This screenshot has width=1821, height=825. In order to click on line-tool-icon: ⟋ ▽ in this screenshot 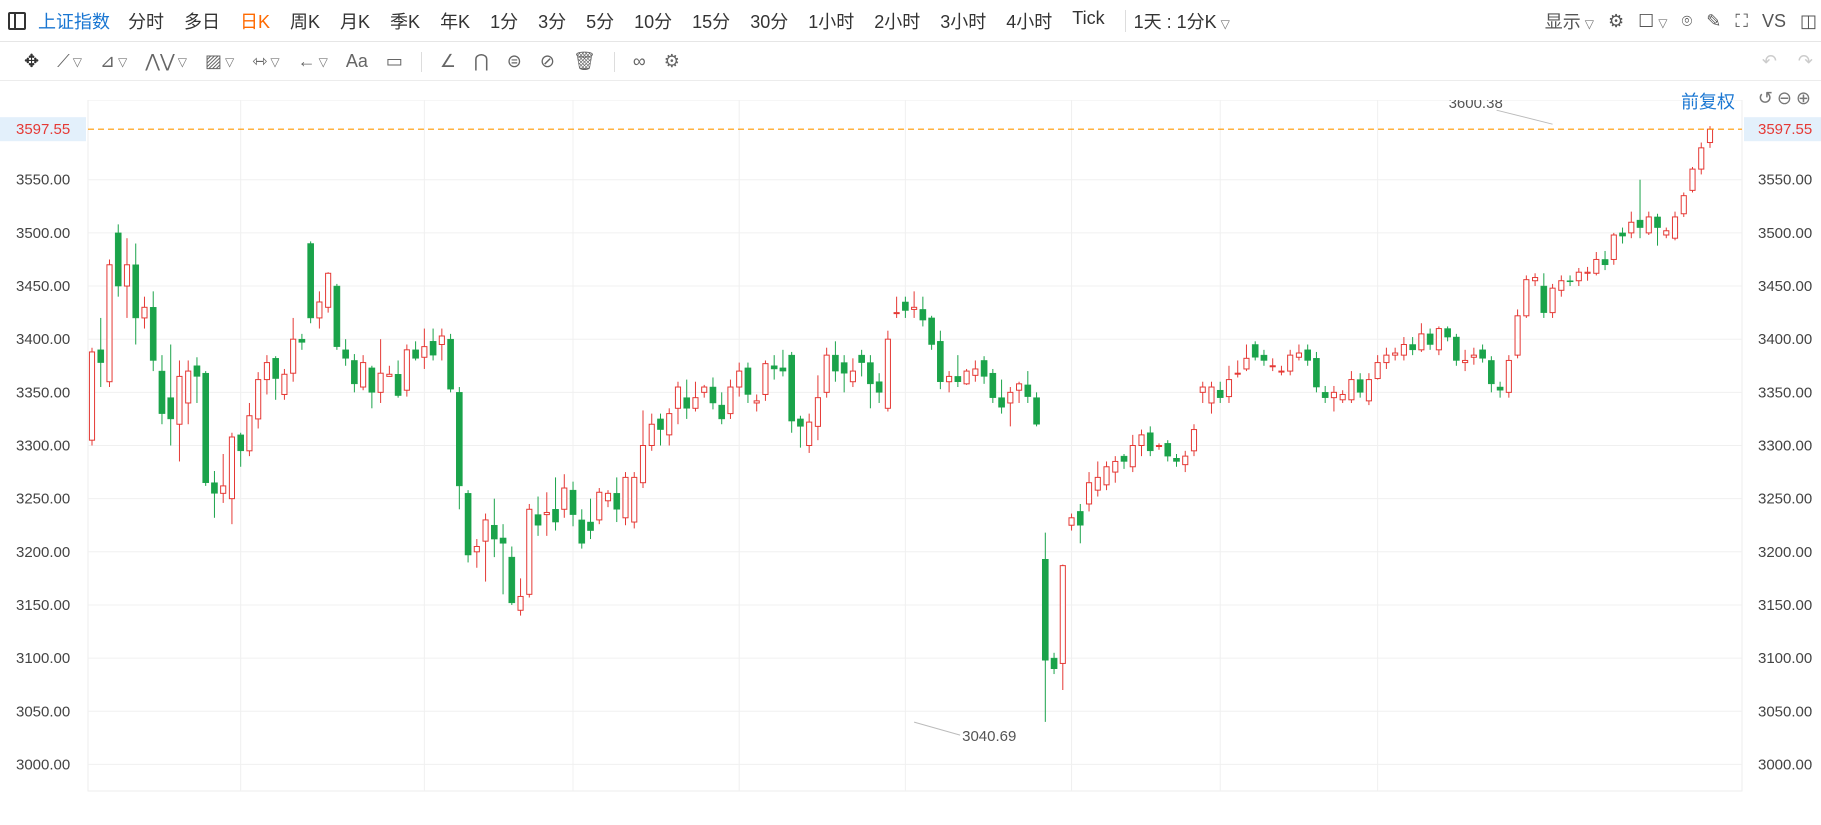, I will do `click(69, 61)`.